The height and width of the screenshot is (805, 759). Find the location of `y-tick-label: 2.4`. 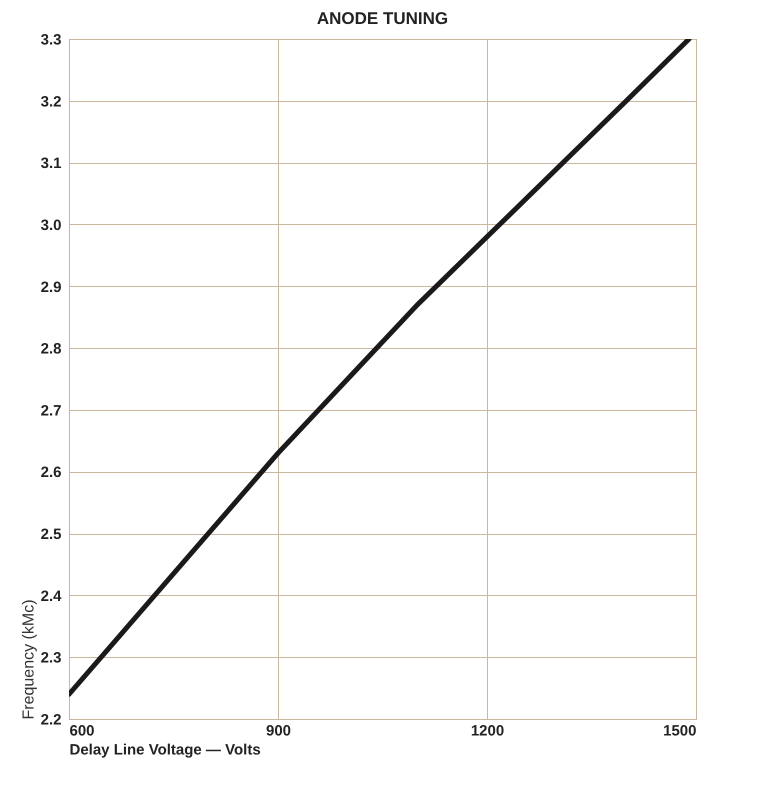

y-tick-label: 2.4 is located at coordinates (51, 596).